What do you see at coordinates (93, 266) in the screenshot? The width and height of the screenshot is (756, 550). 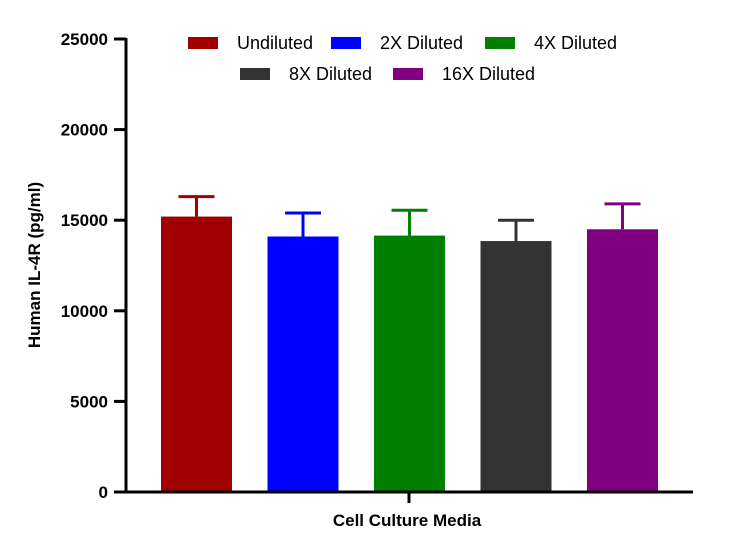 I see `y-ticks: 0 5000 10000 15000 20000 25000` at bounding box center [93, 266].